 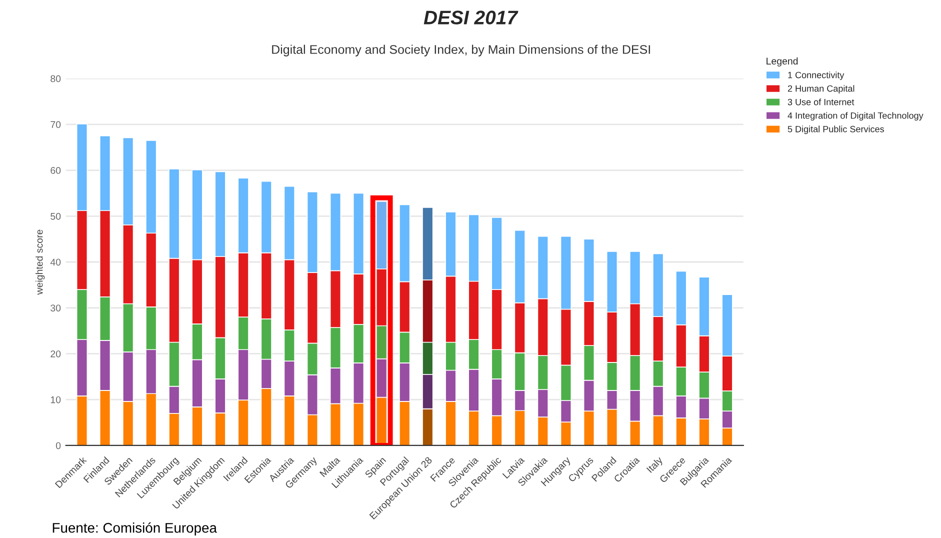 I want to click on y-tick-label: 80, so click(x=55, y=78).